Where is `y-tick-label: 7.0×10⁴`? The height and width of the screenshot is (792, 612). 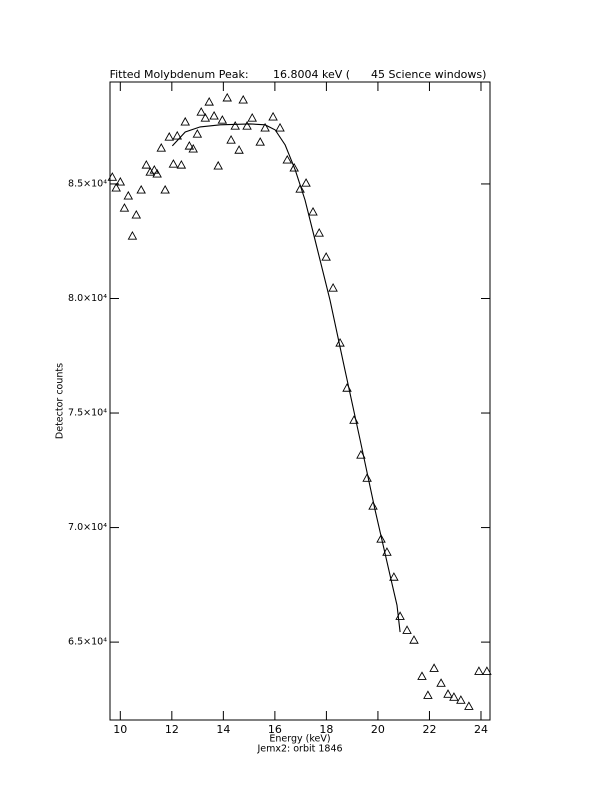 y-tick-label: 7.0×10⁴ is located at coordinates (87, 527).